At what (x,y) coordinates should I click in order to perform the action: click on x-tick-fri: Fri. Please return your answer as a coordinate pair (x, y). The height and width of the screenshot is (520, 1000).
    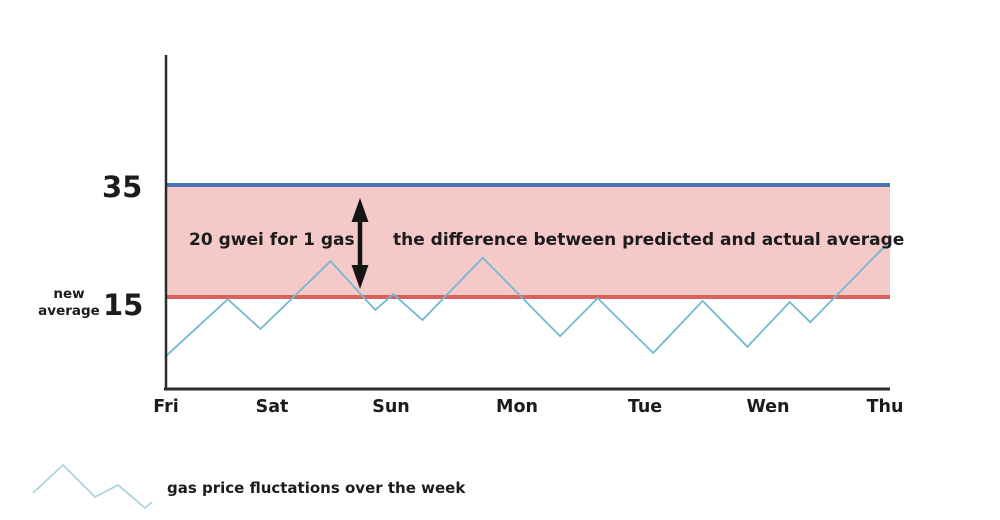
    Looking at the image, I should click on (166, 407).